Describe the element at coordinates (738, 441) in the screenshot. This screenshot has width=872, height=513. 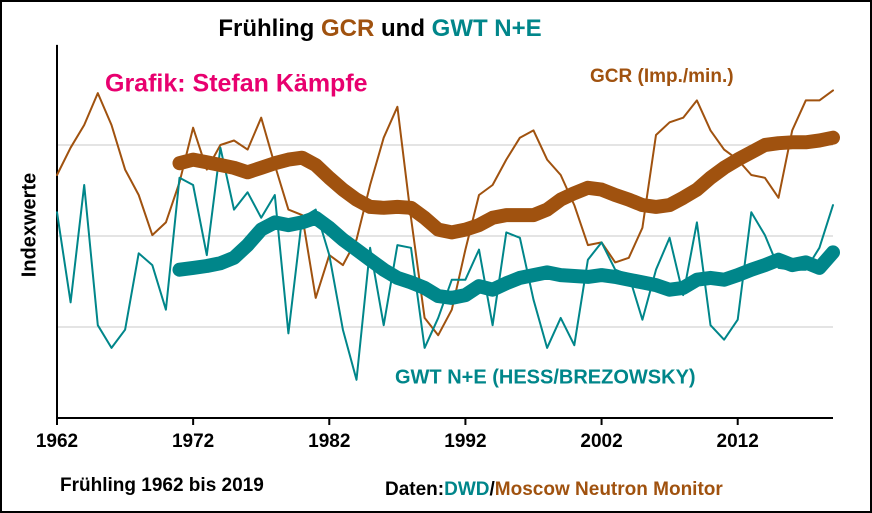
I see `x-tick-label: 2012` at that location.